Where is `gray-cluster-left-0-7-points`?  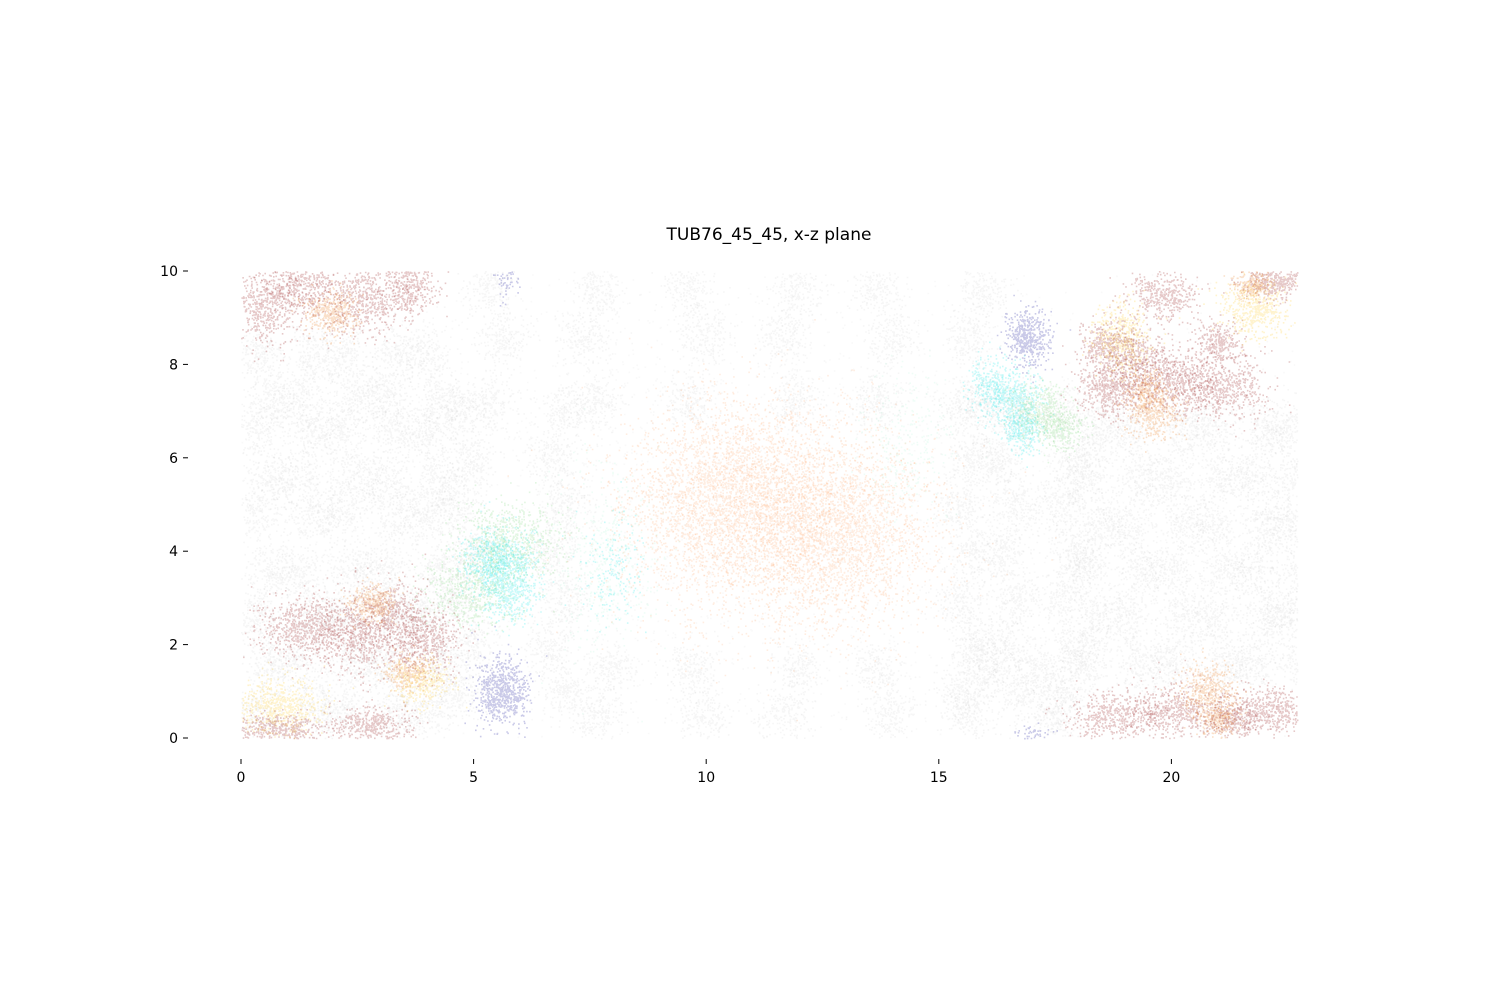
gray-cluster-left-0-7-points is located at coordinates (277, 396).